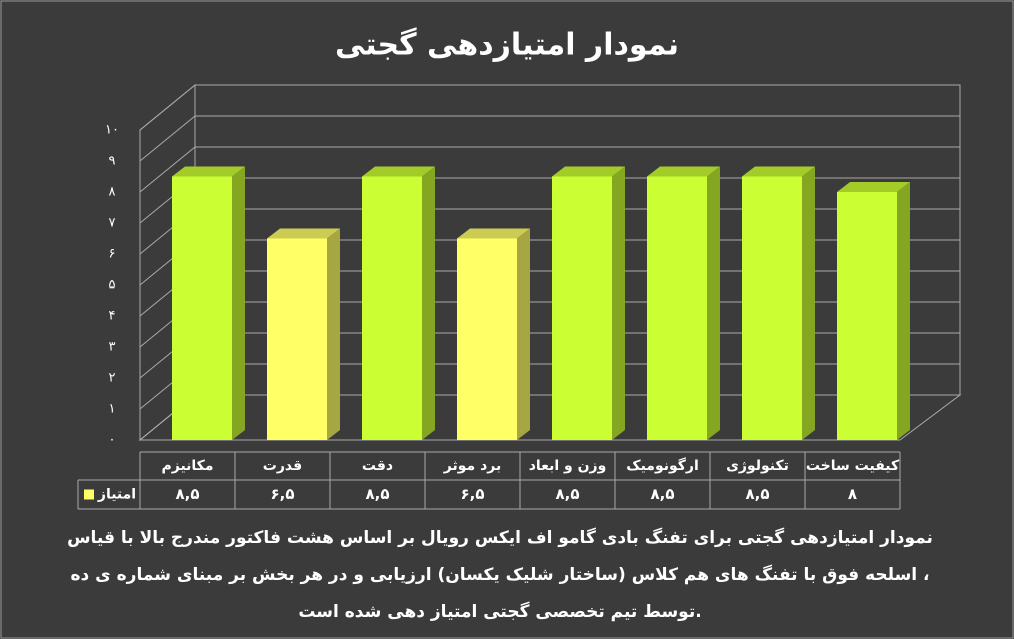 This screenshot has width=1014, height=639. I want to click on y-tick-label: ۱۰, so click(112, 130).